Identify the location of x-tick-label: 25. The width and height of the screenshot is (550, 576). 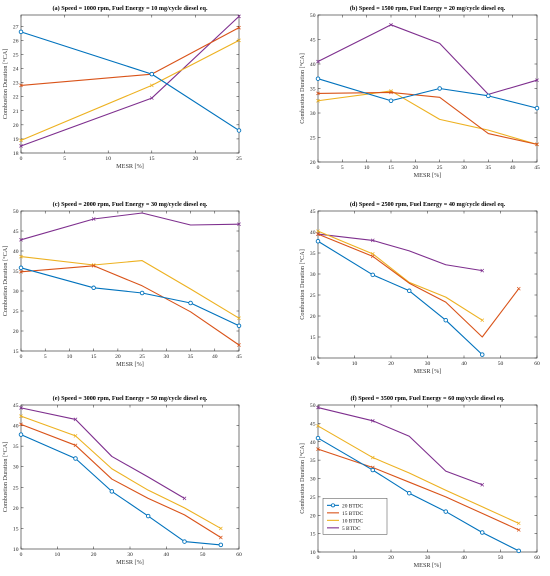
(239, 159).